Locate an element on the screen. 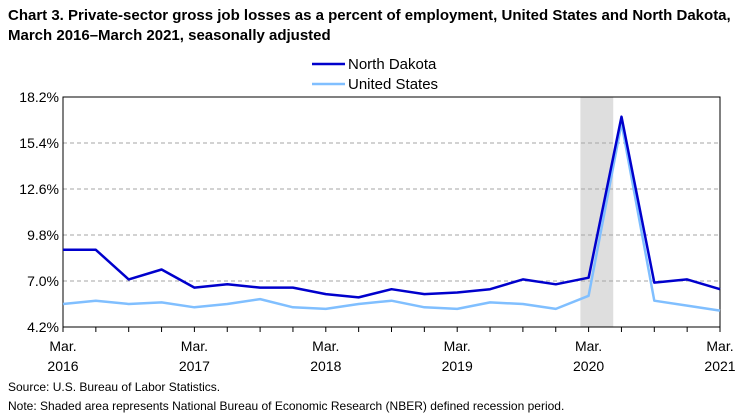  x-tick-label: 2017 is located at coordinates (194, 366).